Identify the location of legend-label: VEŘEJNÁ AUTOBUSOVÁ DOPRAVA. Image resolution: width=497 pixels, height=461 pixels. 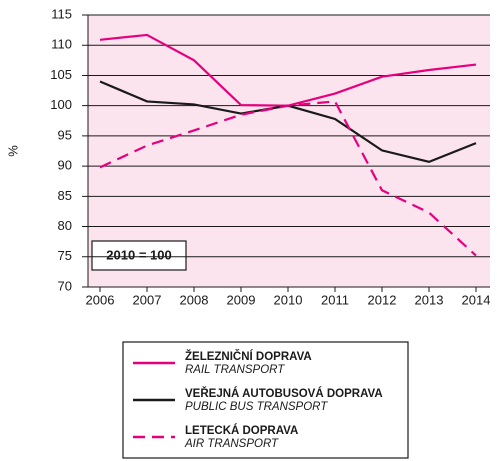
(284, 393).